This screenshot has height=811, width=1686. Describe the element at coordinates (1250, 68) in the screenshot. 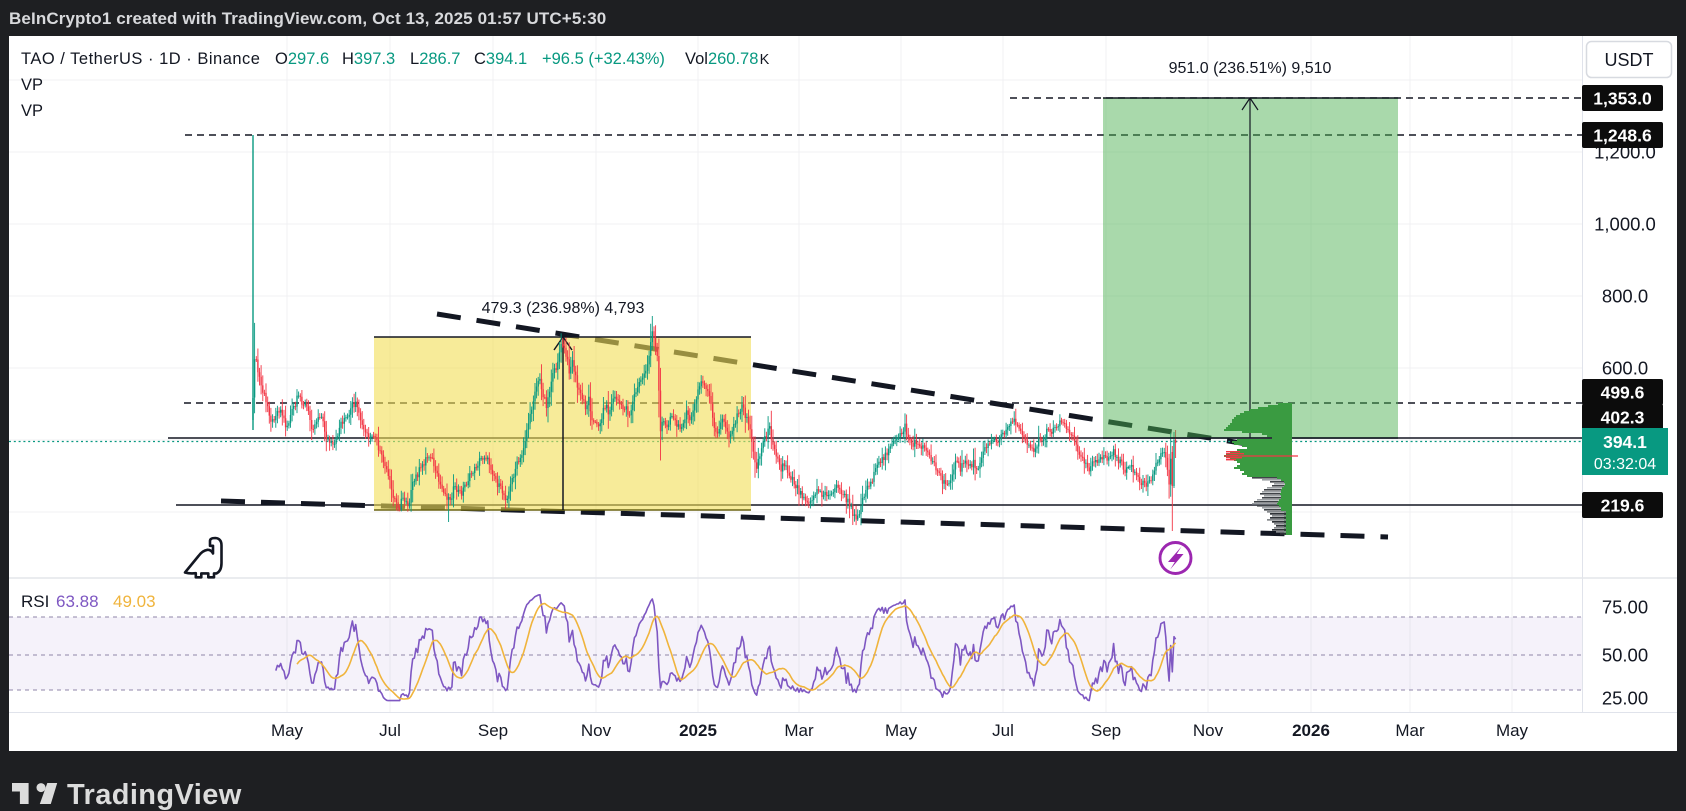

I see `svg-text: 951.0 (236.51%) 9,510` at that location.